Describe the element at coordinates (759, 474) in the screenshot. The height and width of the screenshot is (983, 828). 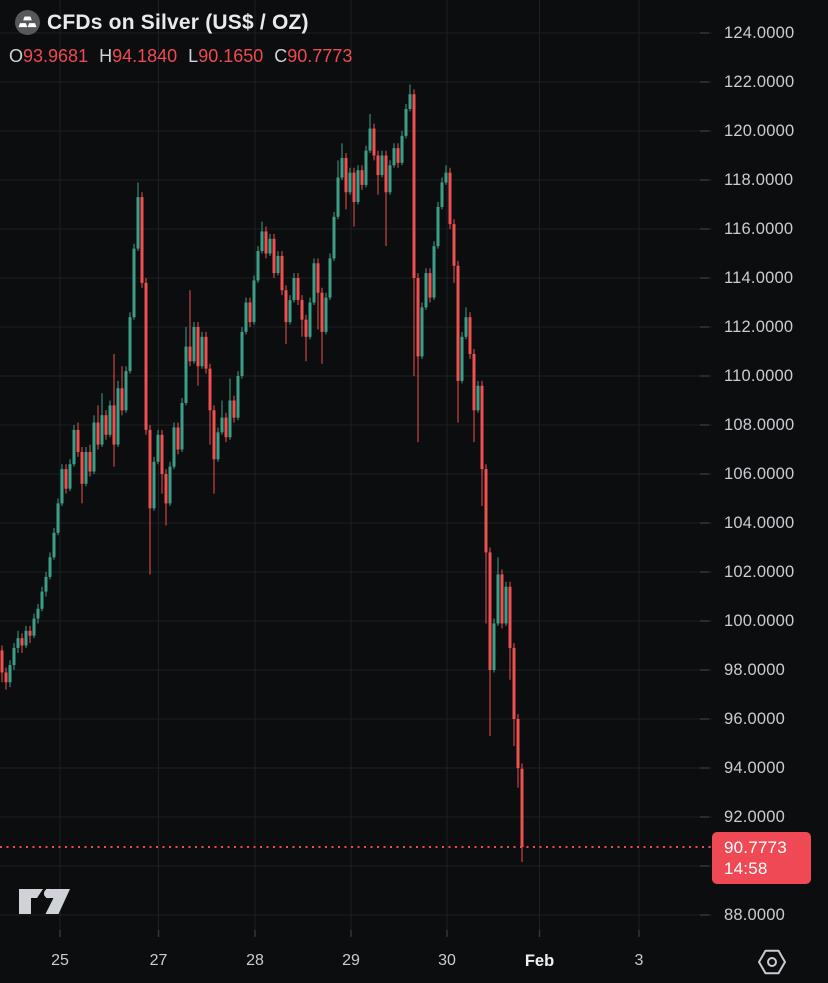
I see `price-axis-label: 106.0000` at that location.